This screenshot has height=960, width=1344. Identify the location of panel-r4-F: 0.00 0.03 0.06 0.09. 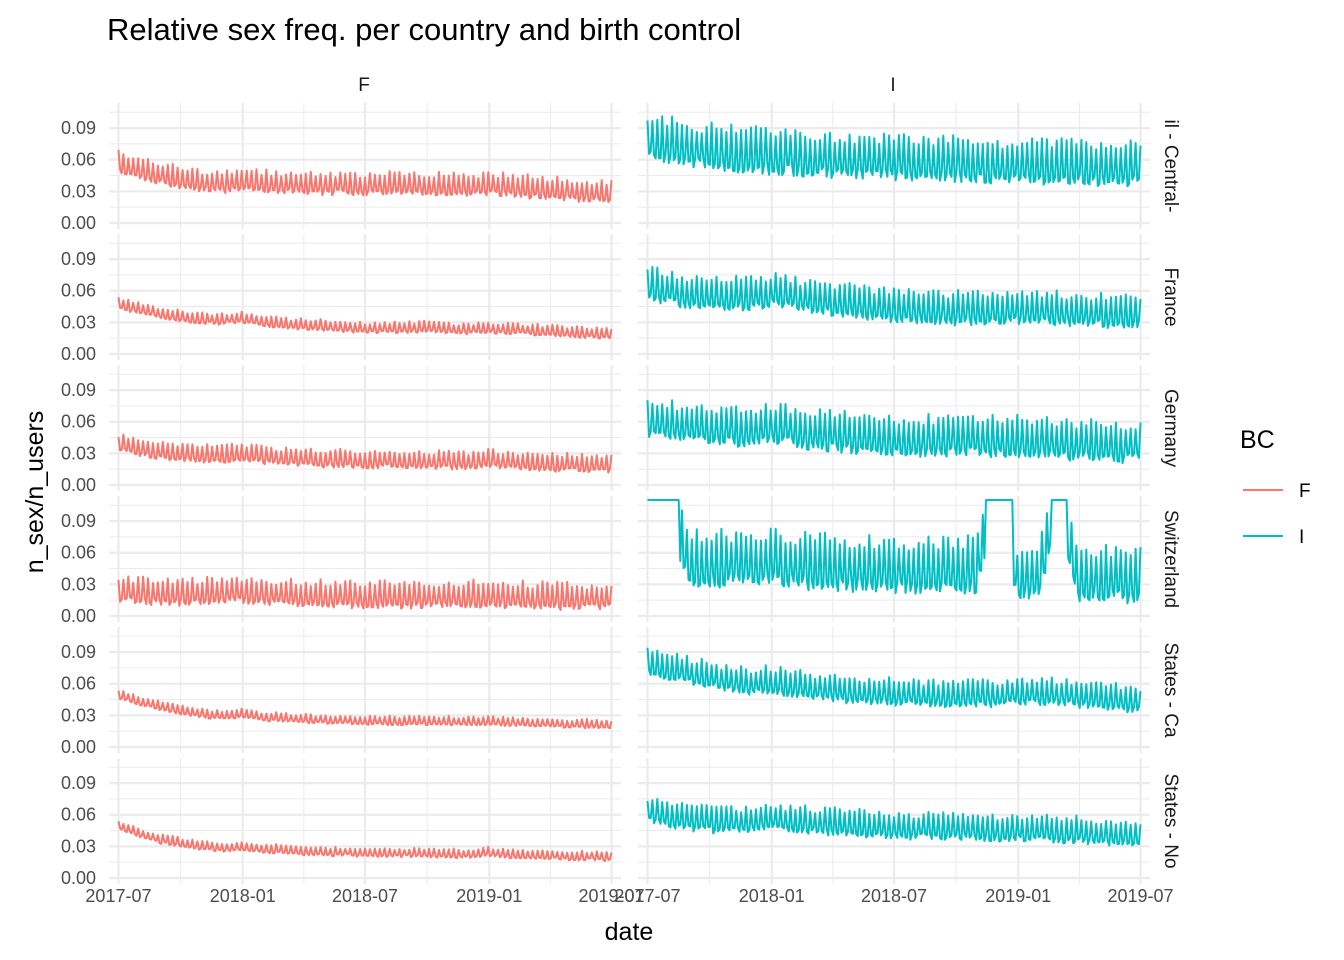
(341, 692).